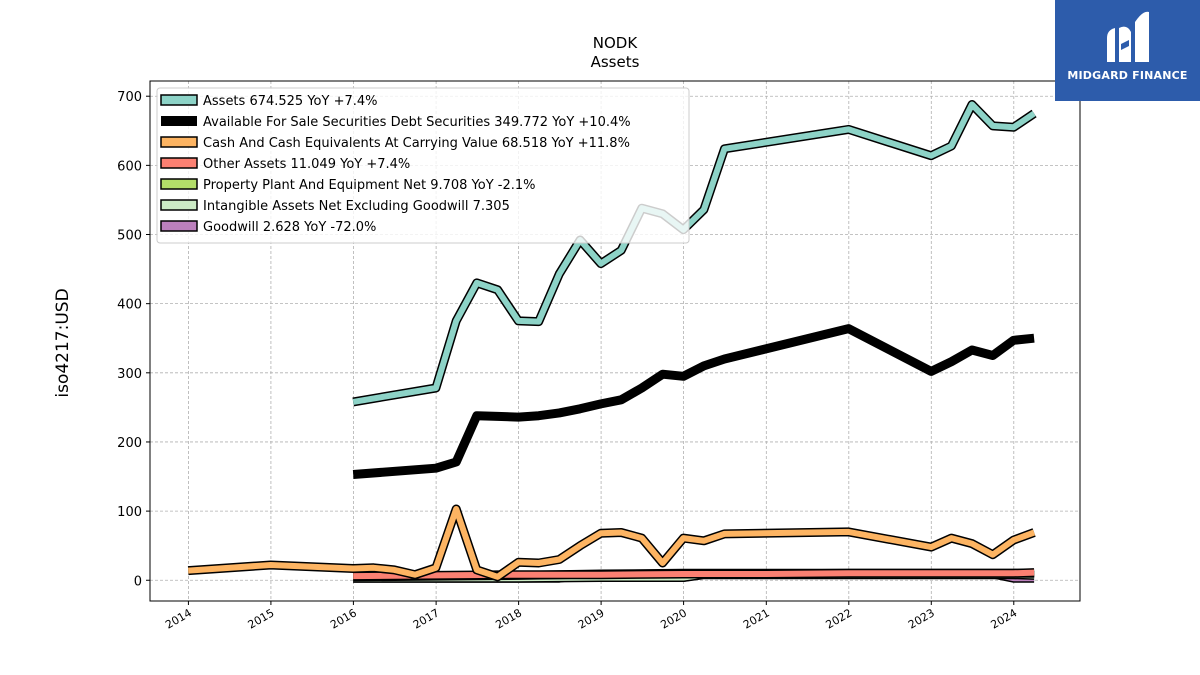 The width and height of the screenshot is (1200, 675). Describe the element at coordinates (1004, 618) in the screenshot. I see `x-tick-label: 2024` at that location.